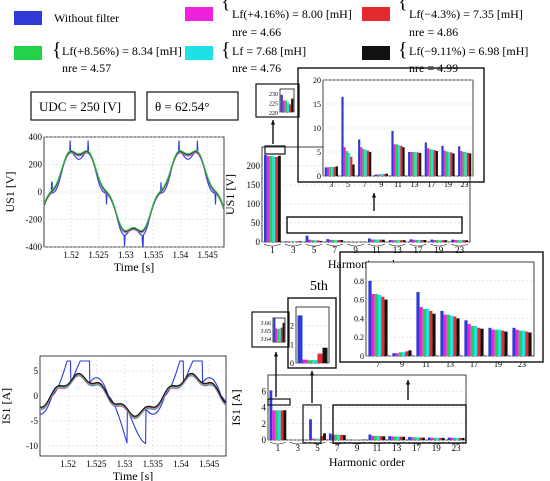  I want to click on highlight-fundamental, so click(275, 150).